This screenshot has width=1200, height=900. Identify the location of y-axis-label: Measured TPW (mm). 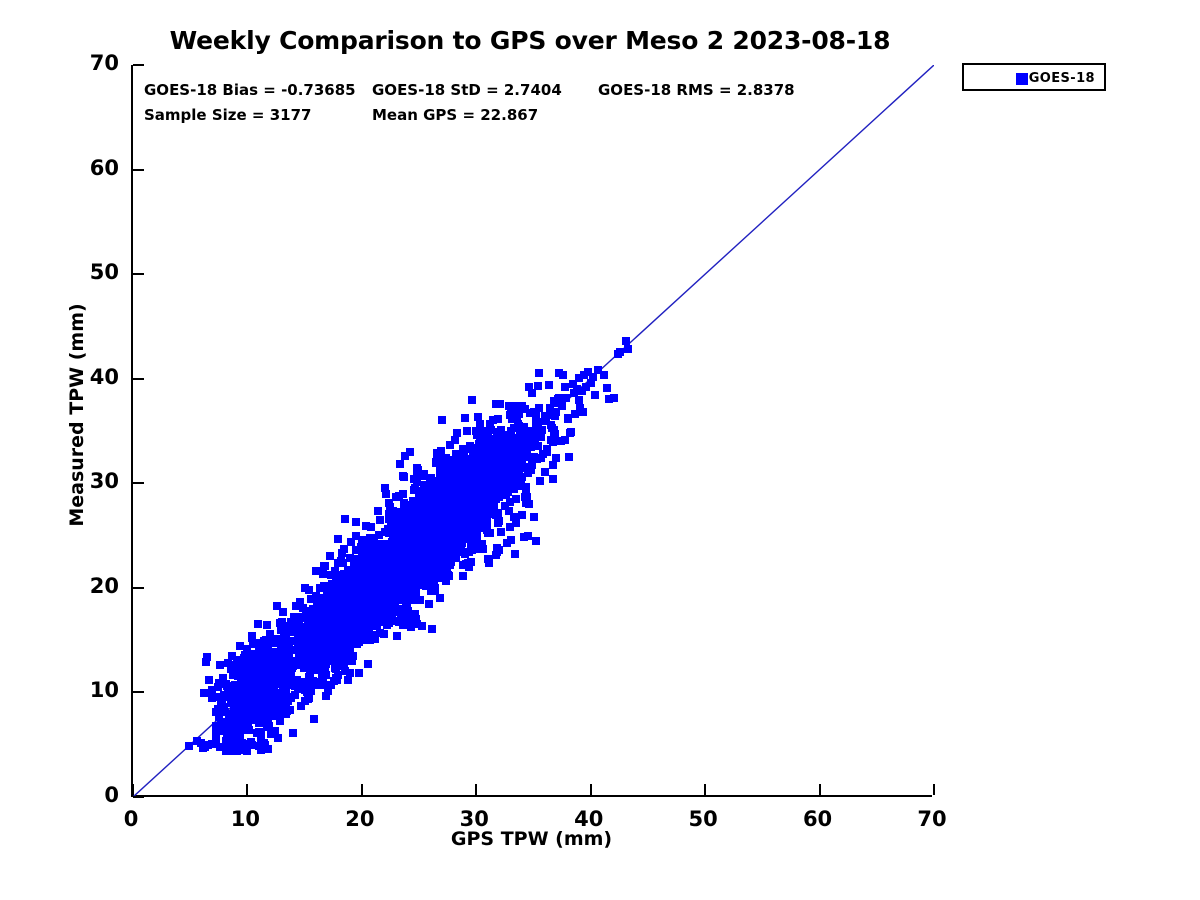
(77, 415).